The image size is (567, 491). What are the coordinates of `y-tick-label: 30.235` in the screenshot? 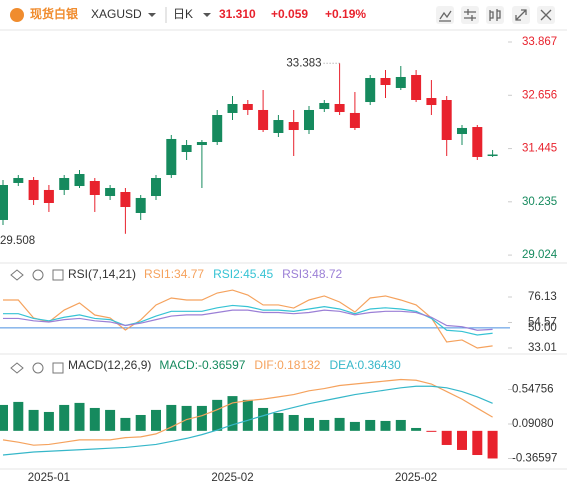 It's located at (539, 202).